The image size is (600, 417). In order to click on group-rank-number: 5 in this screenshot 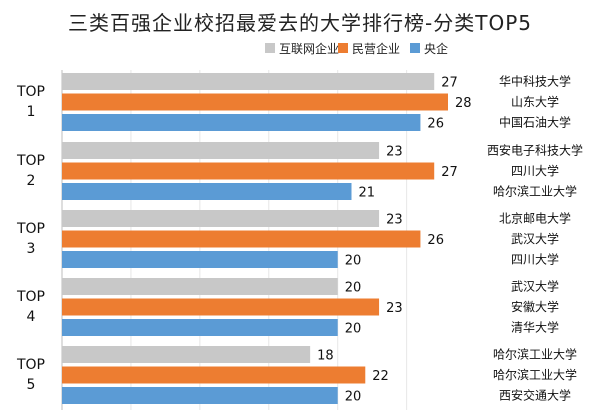, I will do `click(31, 385)`.